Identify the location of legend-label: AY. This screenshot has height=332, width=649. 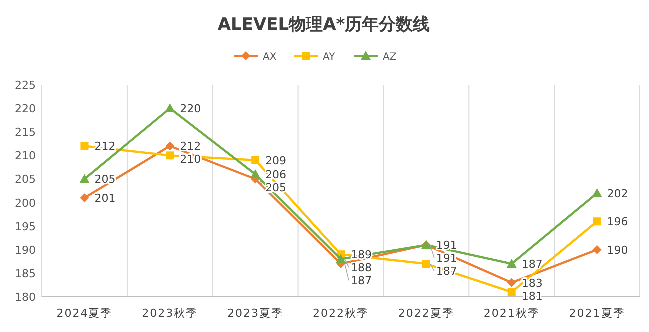
(329, 57).